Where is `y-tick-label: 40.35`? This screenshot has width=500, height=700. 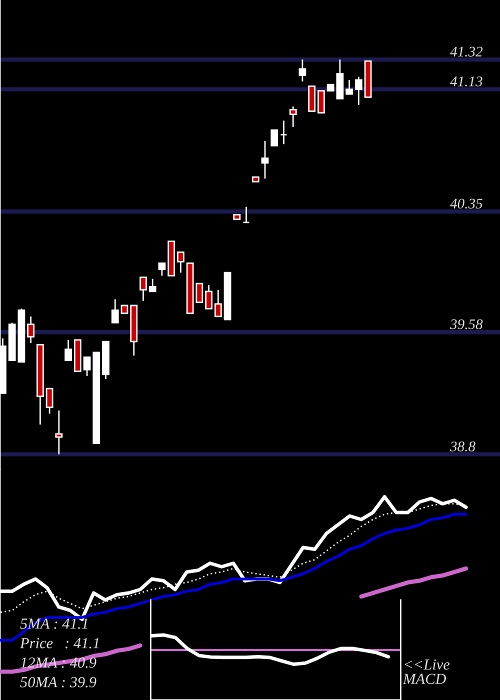 y-tick-label: 40.35 is located at coordinates (466, 203).